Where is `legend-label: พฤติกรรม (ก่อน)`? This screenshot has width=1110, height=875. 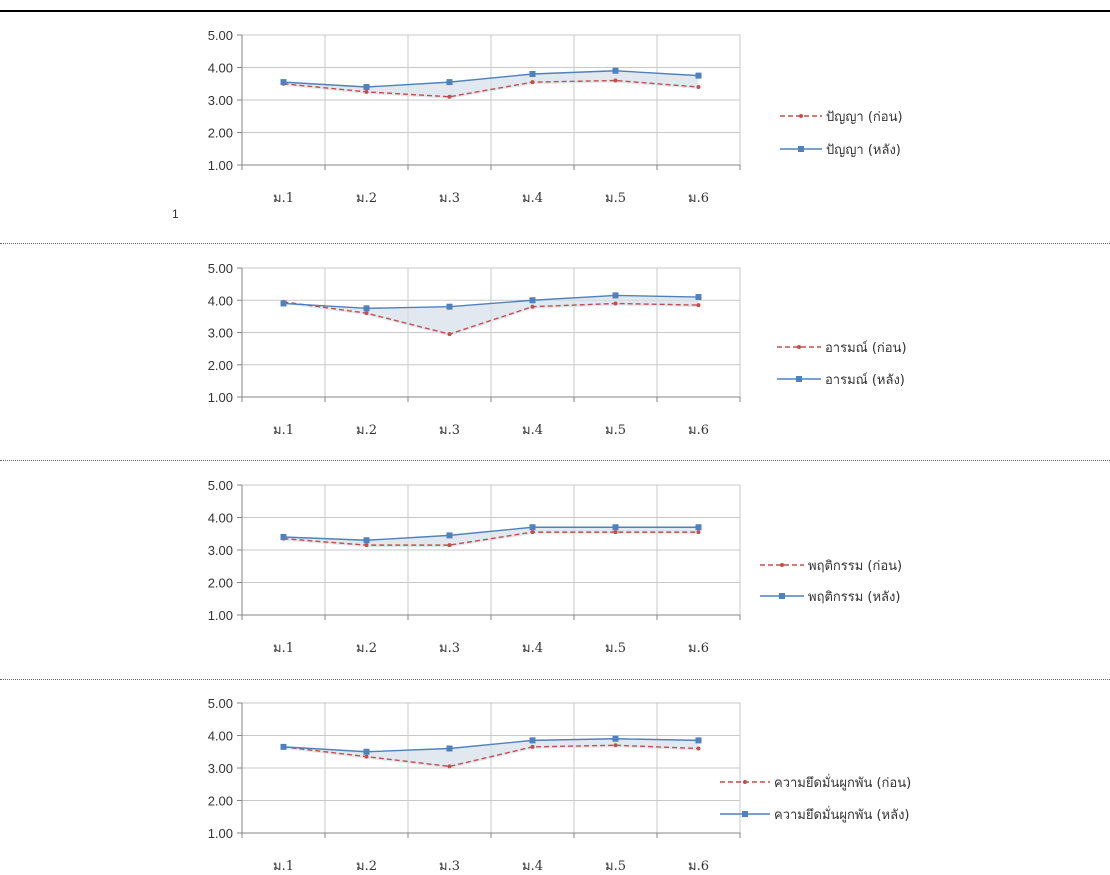
legend-label: พฤติกรรม (ก่อน) is located at coordinates (855, 566).